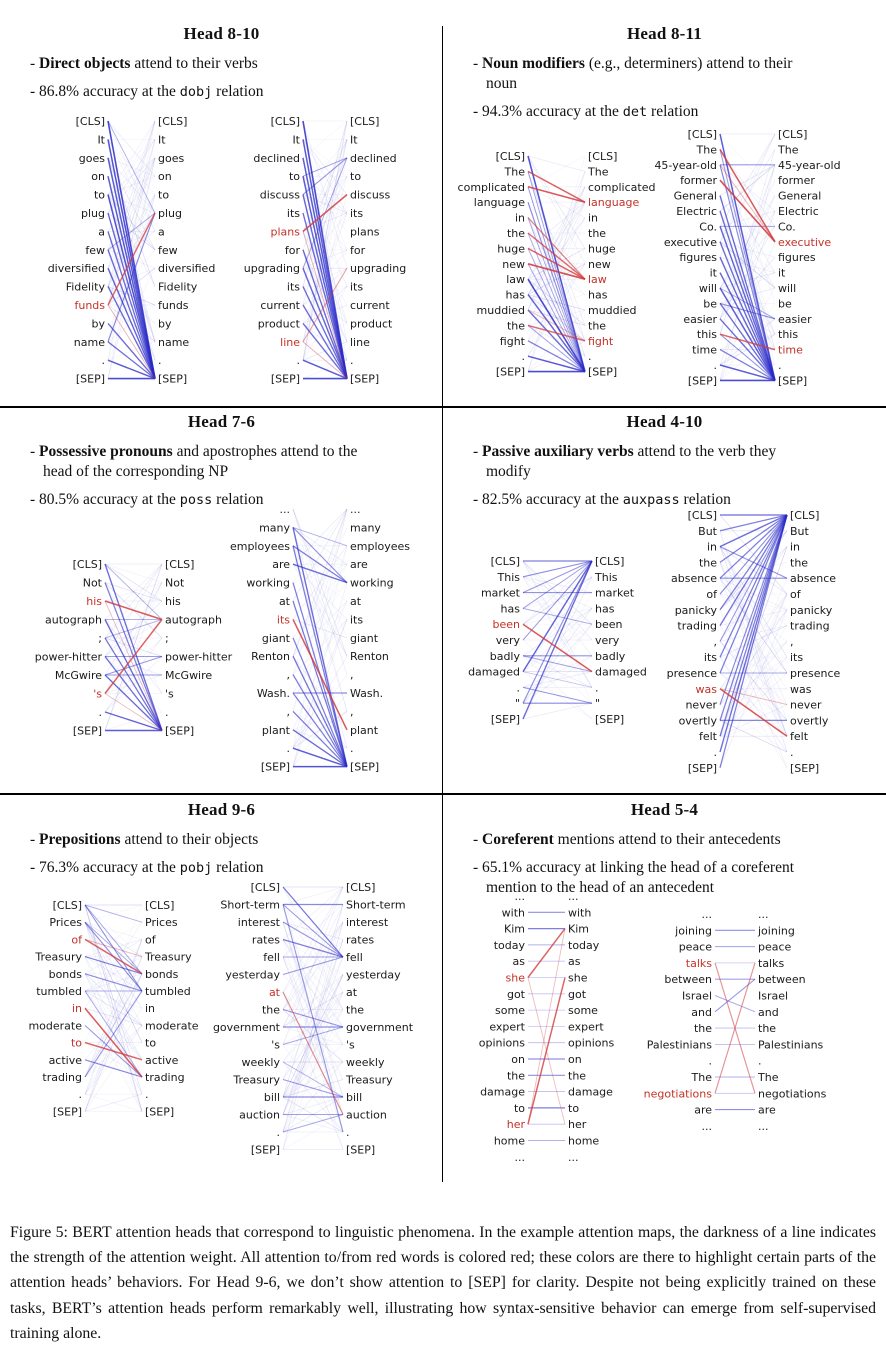 This screenshot has height=1346, width=886. I want to click on token-label: time, so click(790, 350).